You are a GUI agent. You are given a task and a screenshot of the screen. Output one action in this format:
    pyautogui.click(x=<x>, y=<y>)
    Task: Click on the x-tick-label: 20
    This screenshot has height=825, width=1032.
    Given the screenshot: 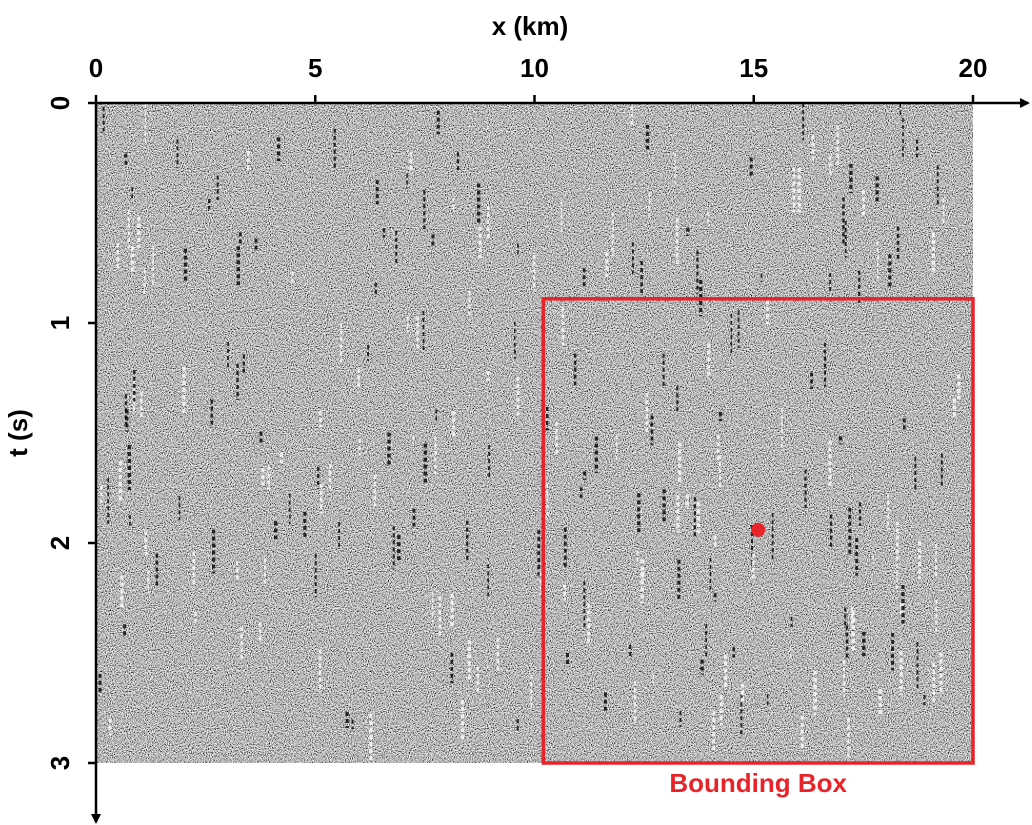 What is the action you would take?
    pyautogui.click(x=973, y=68)
    